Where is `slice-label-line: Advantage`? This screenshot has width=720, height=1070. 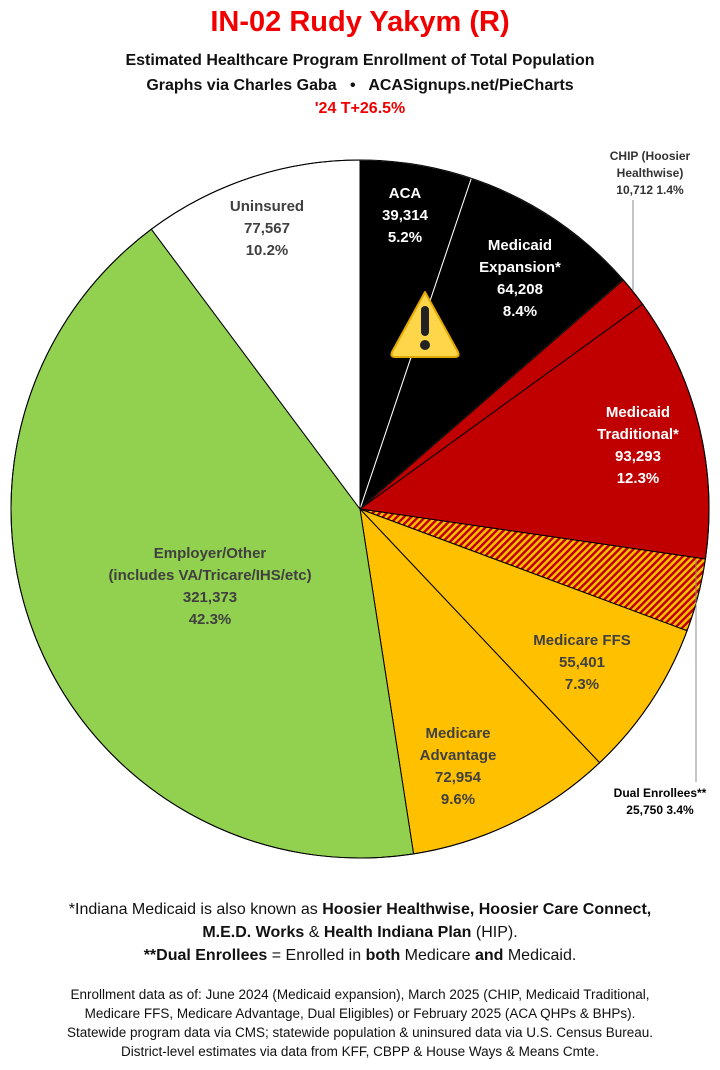 slice-label-line: Advantage is located at coordinates (458, 755).